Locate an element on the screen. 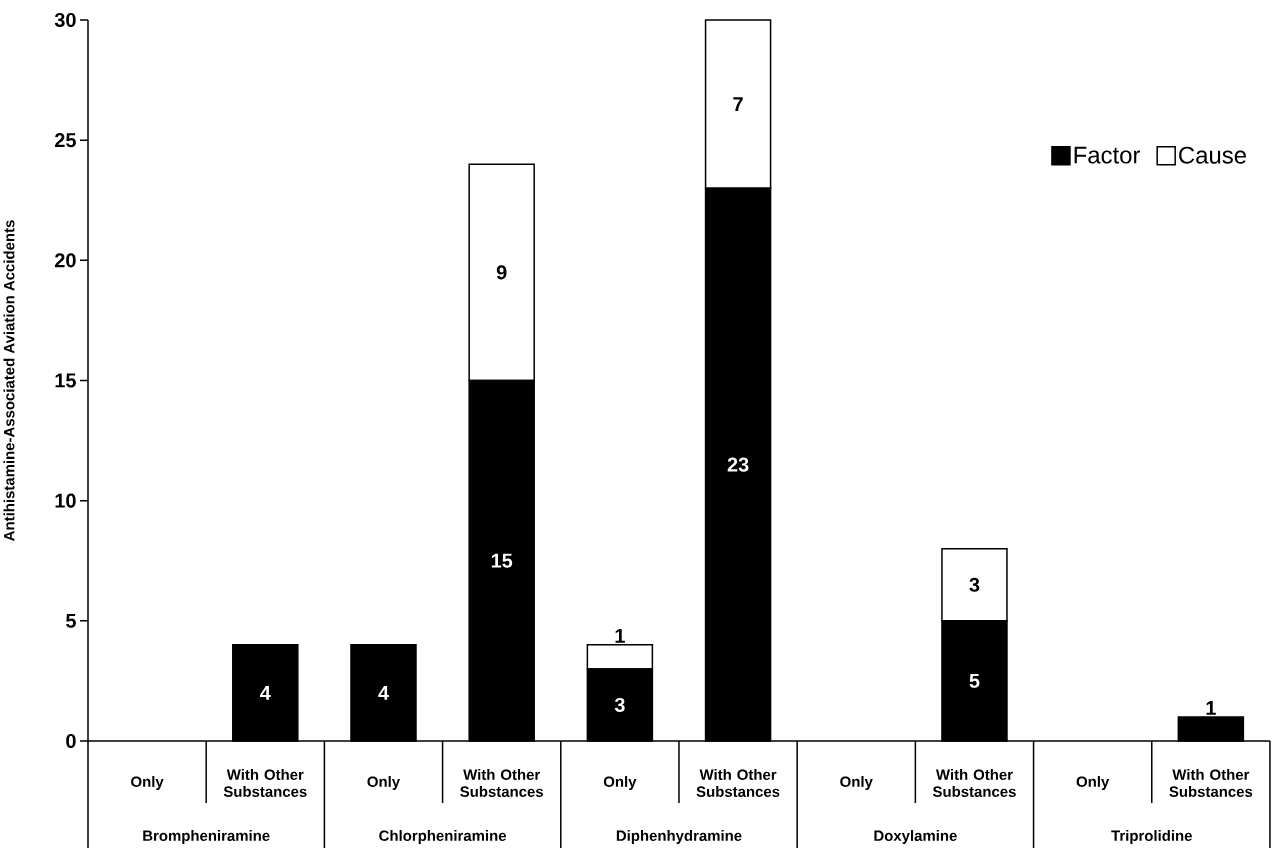 Image resolution: width=1273 pixels, height=849 pixels. y-tick-label: 10 is located at coordinates (65, 500).